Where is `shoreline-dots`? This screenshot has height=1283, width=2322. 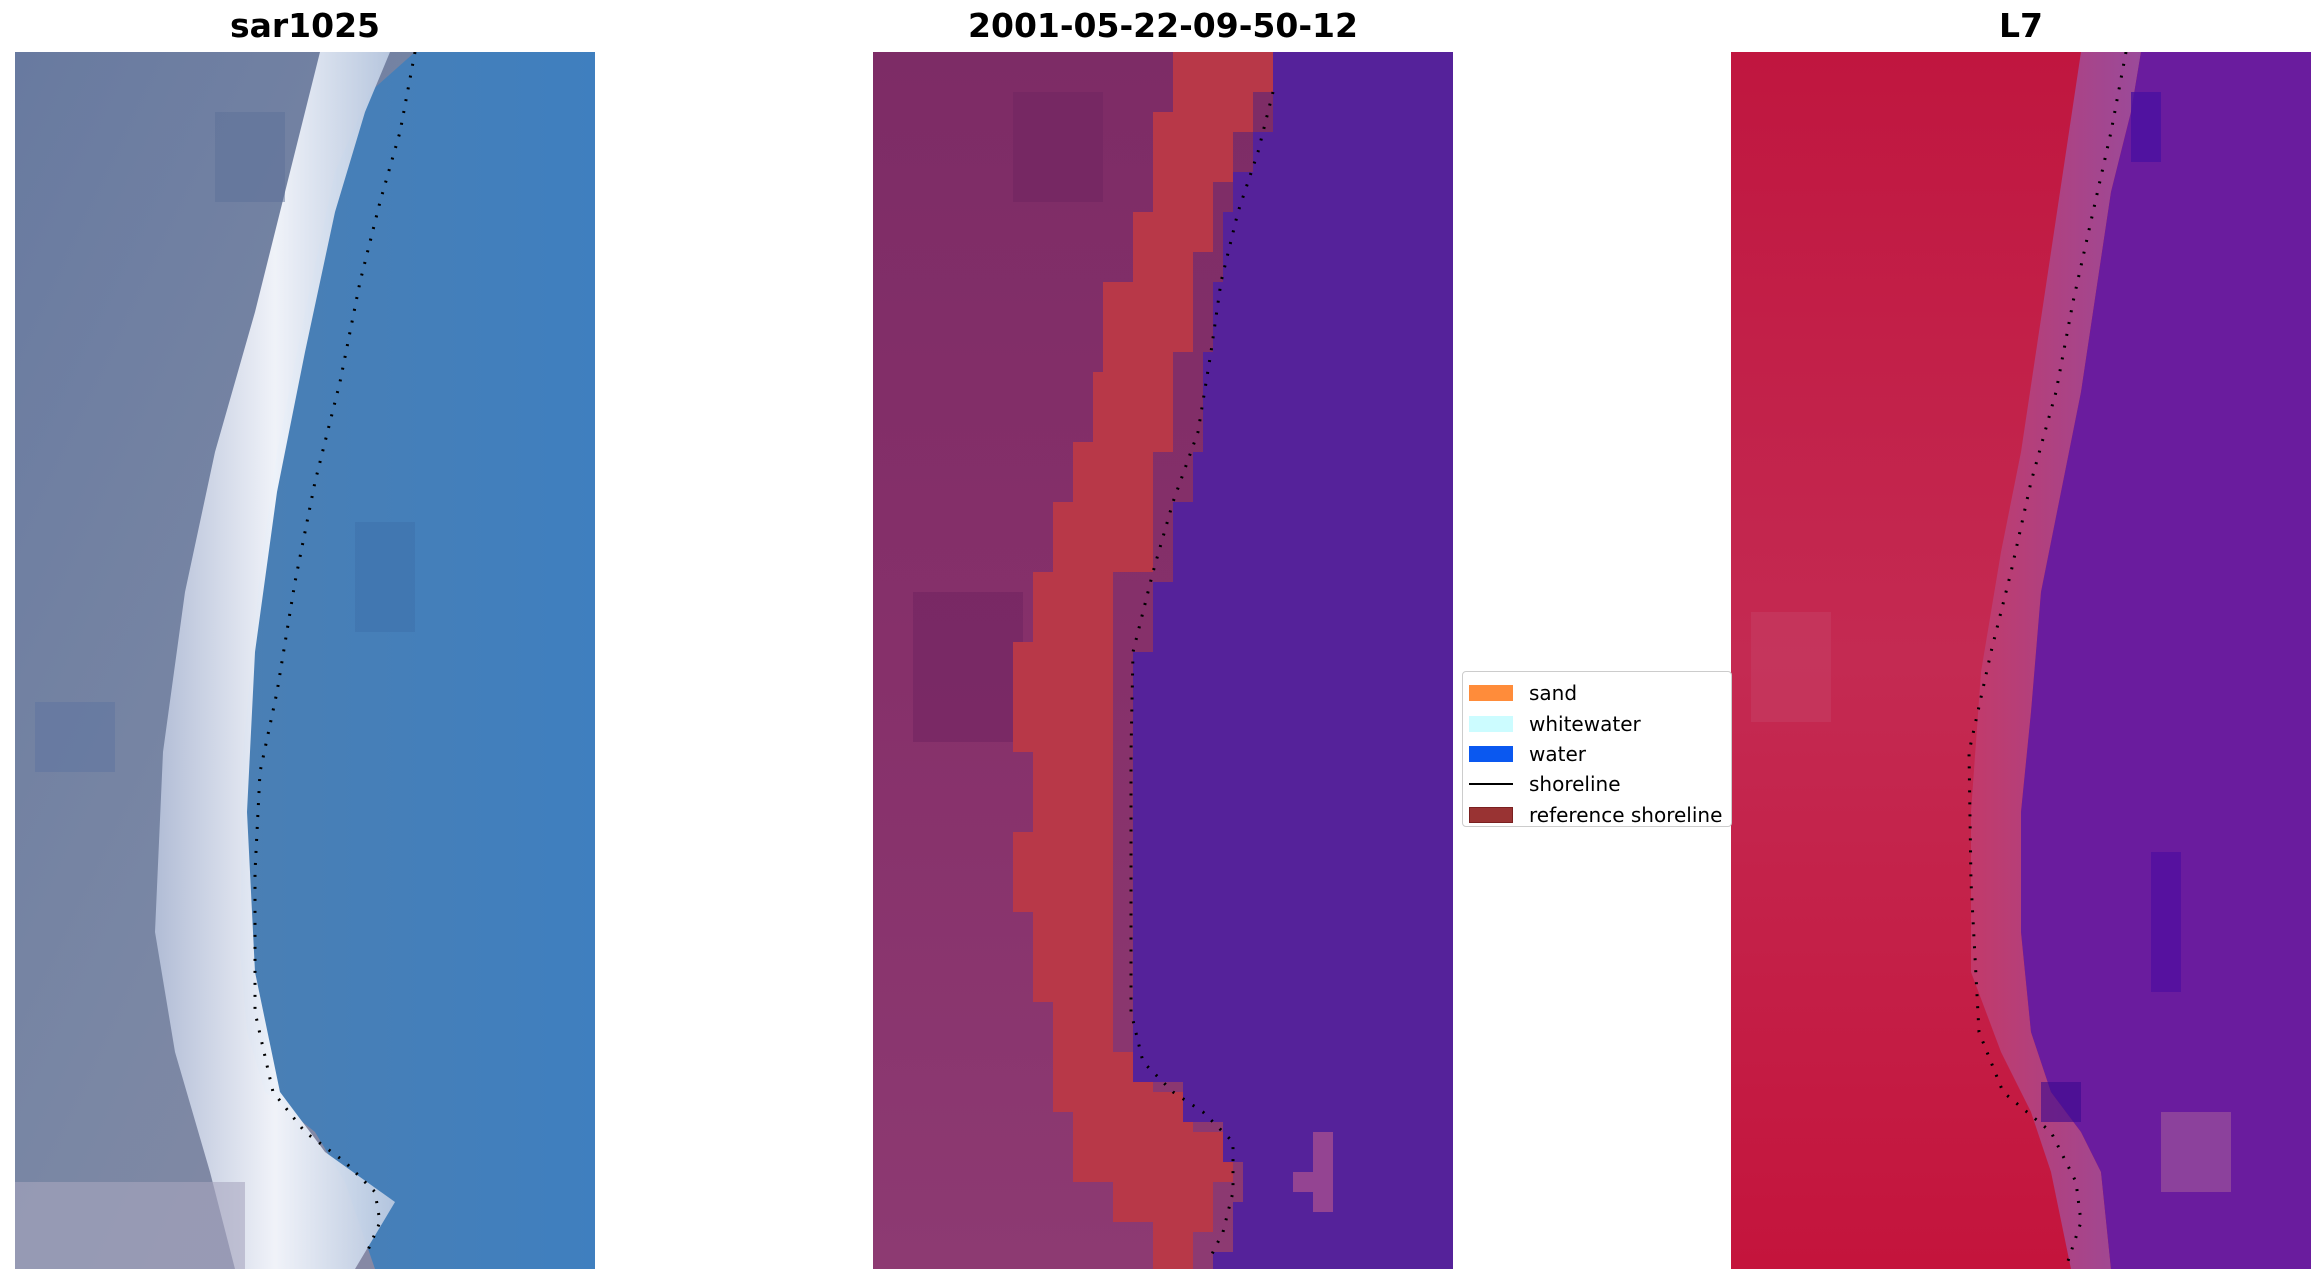 shoreline-dots is located at coordinates (2047, 660).